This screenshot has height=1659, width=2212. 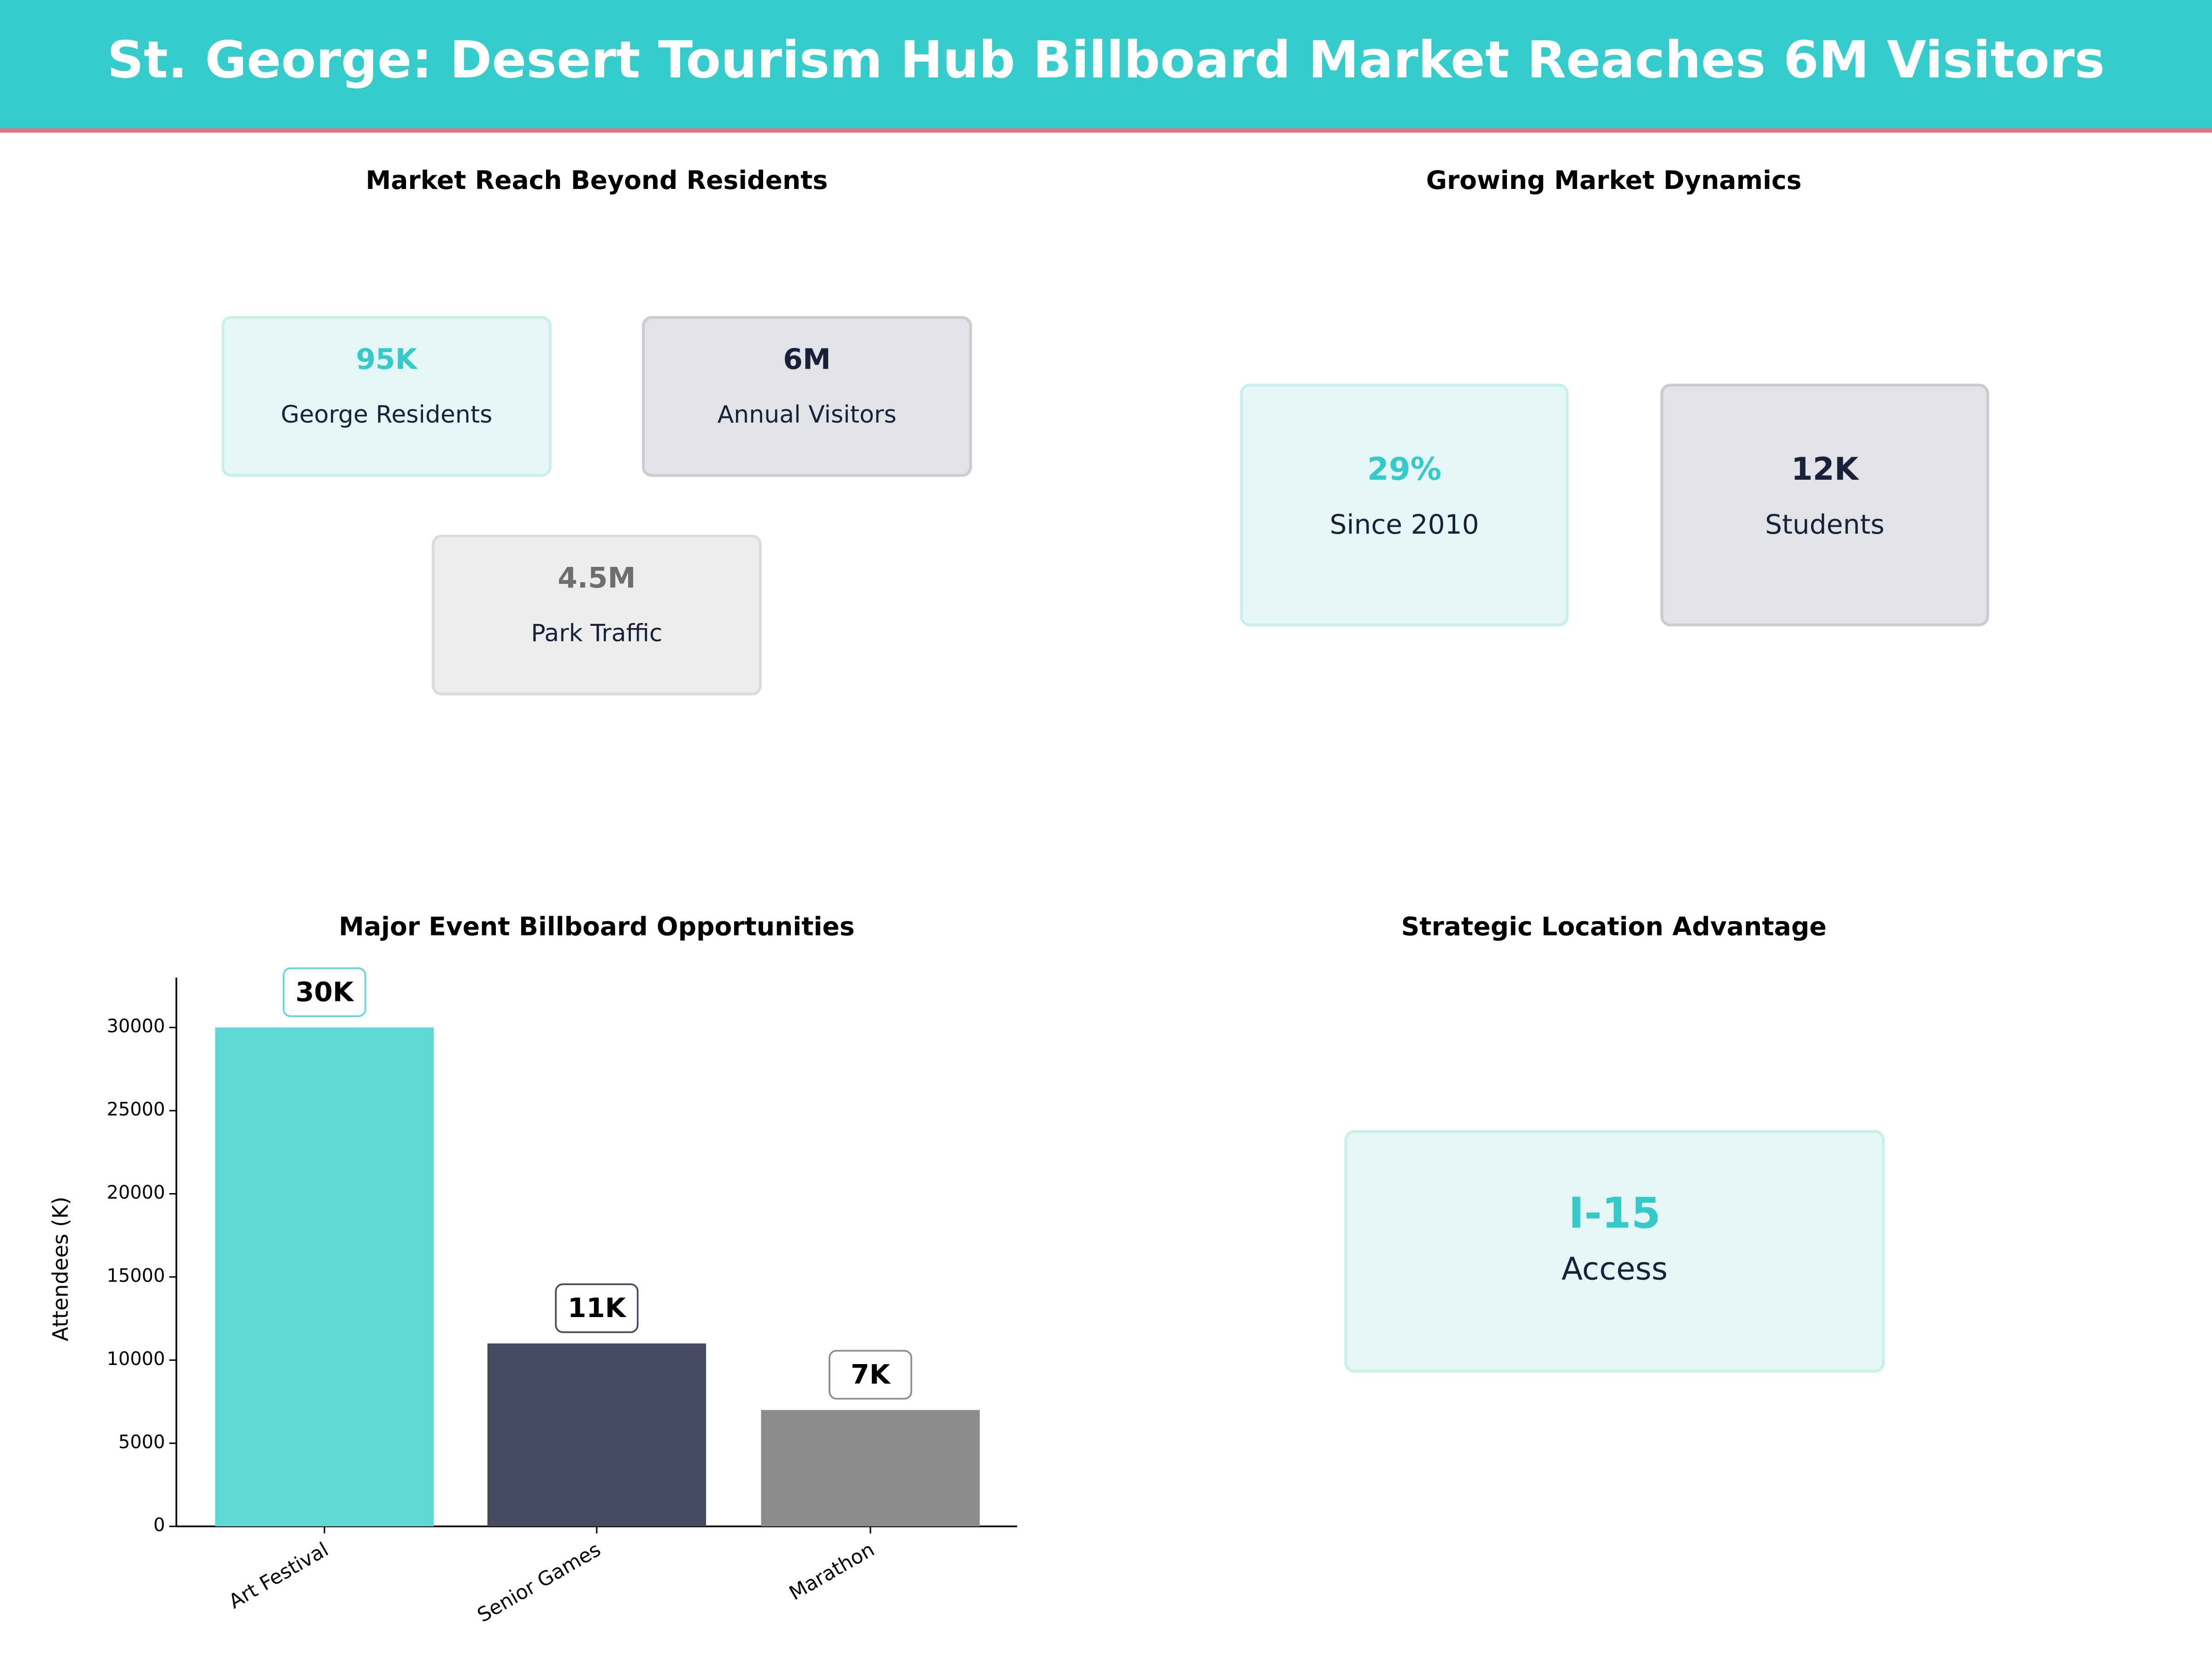 I want to click on value-label: 11K, so click(x=597, y=1308).